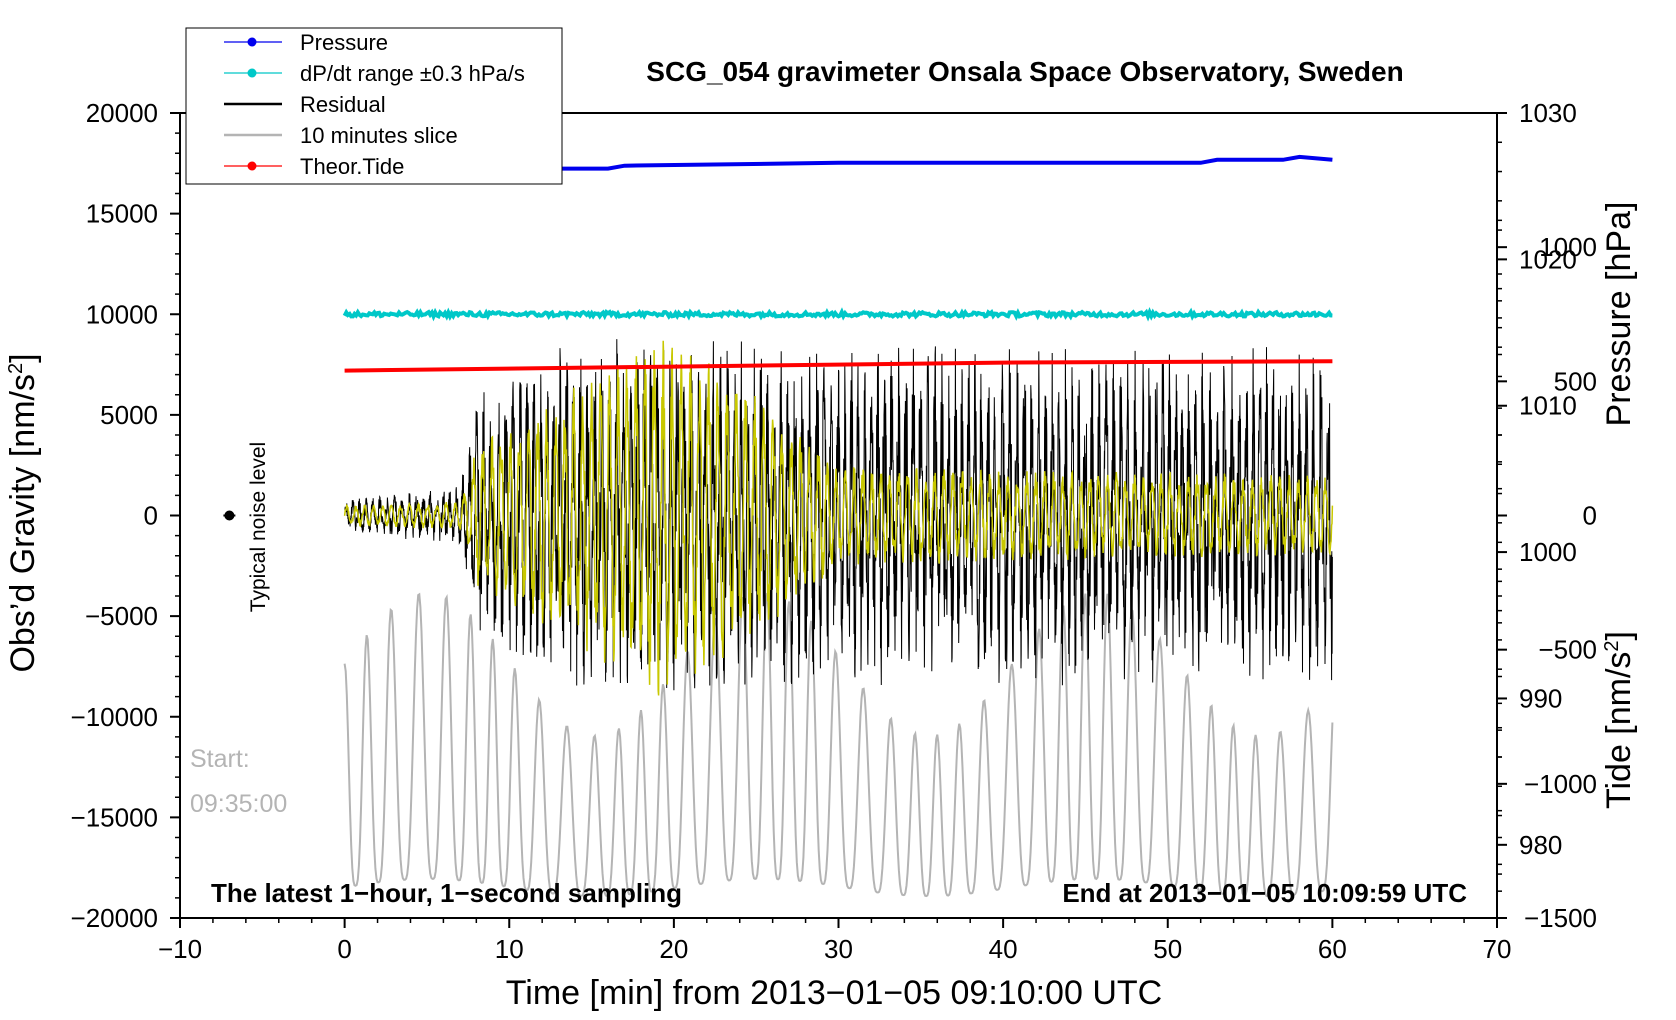 The width and height of the screenshot is (1676, 1020). Describe the element at coordinates (1619, 720) in the screenshot. I see `y-axis-label-tide: Tide [nm/s2]` at that location.